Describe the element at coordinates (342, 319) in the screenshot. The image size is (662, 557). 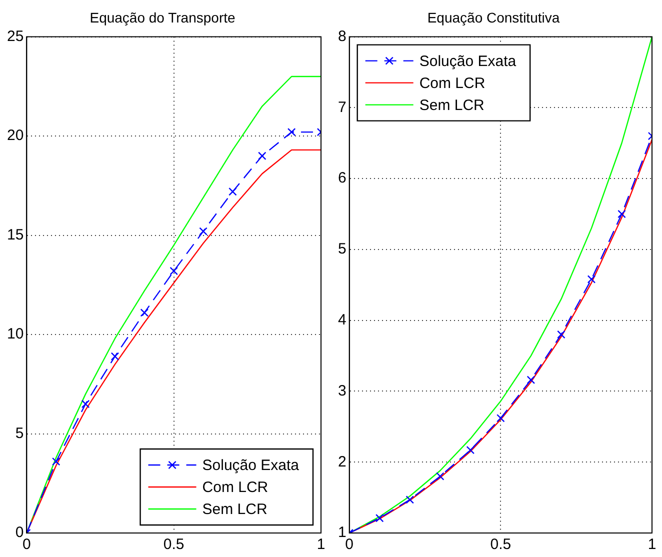
I see `y-tick-label: 4` at that location.